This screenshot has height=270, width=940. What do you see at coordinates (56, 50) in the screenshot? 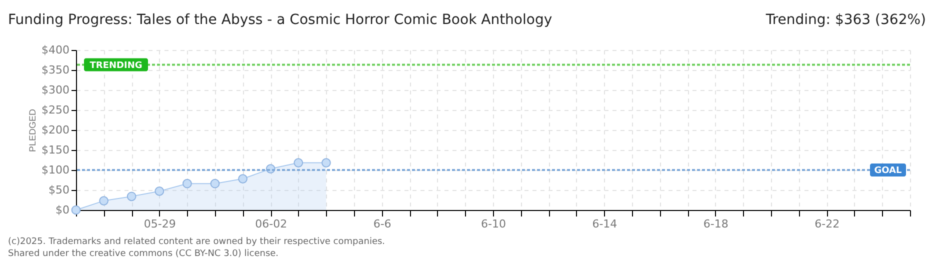
I see `y-tick-label: $400` at bounding box center [56, 50].